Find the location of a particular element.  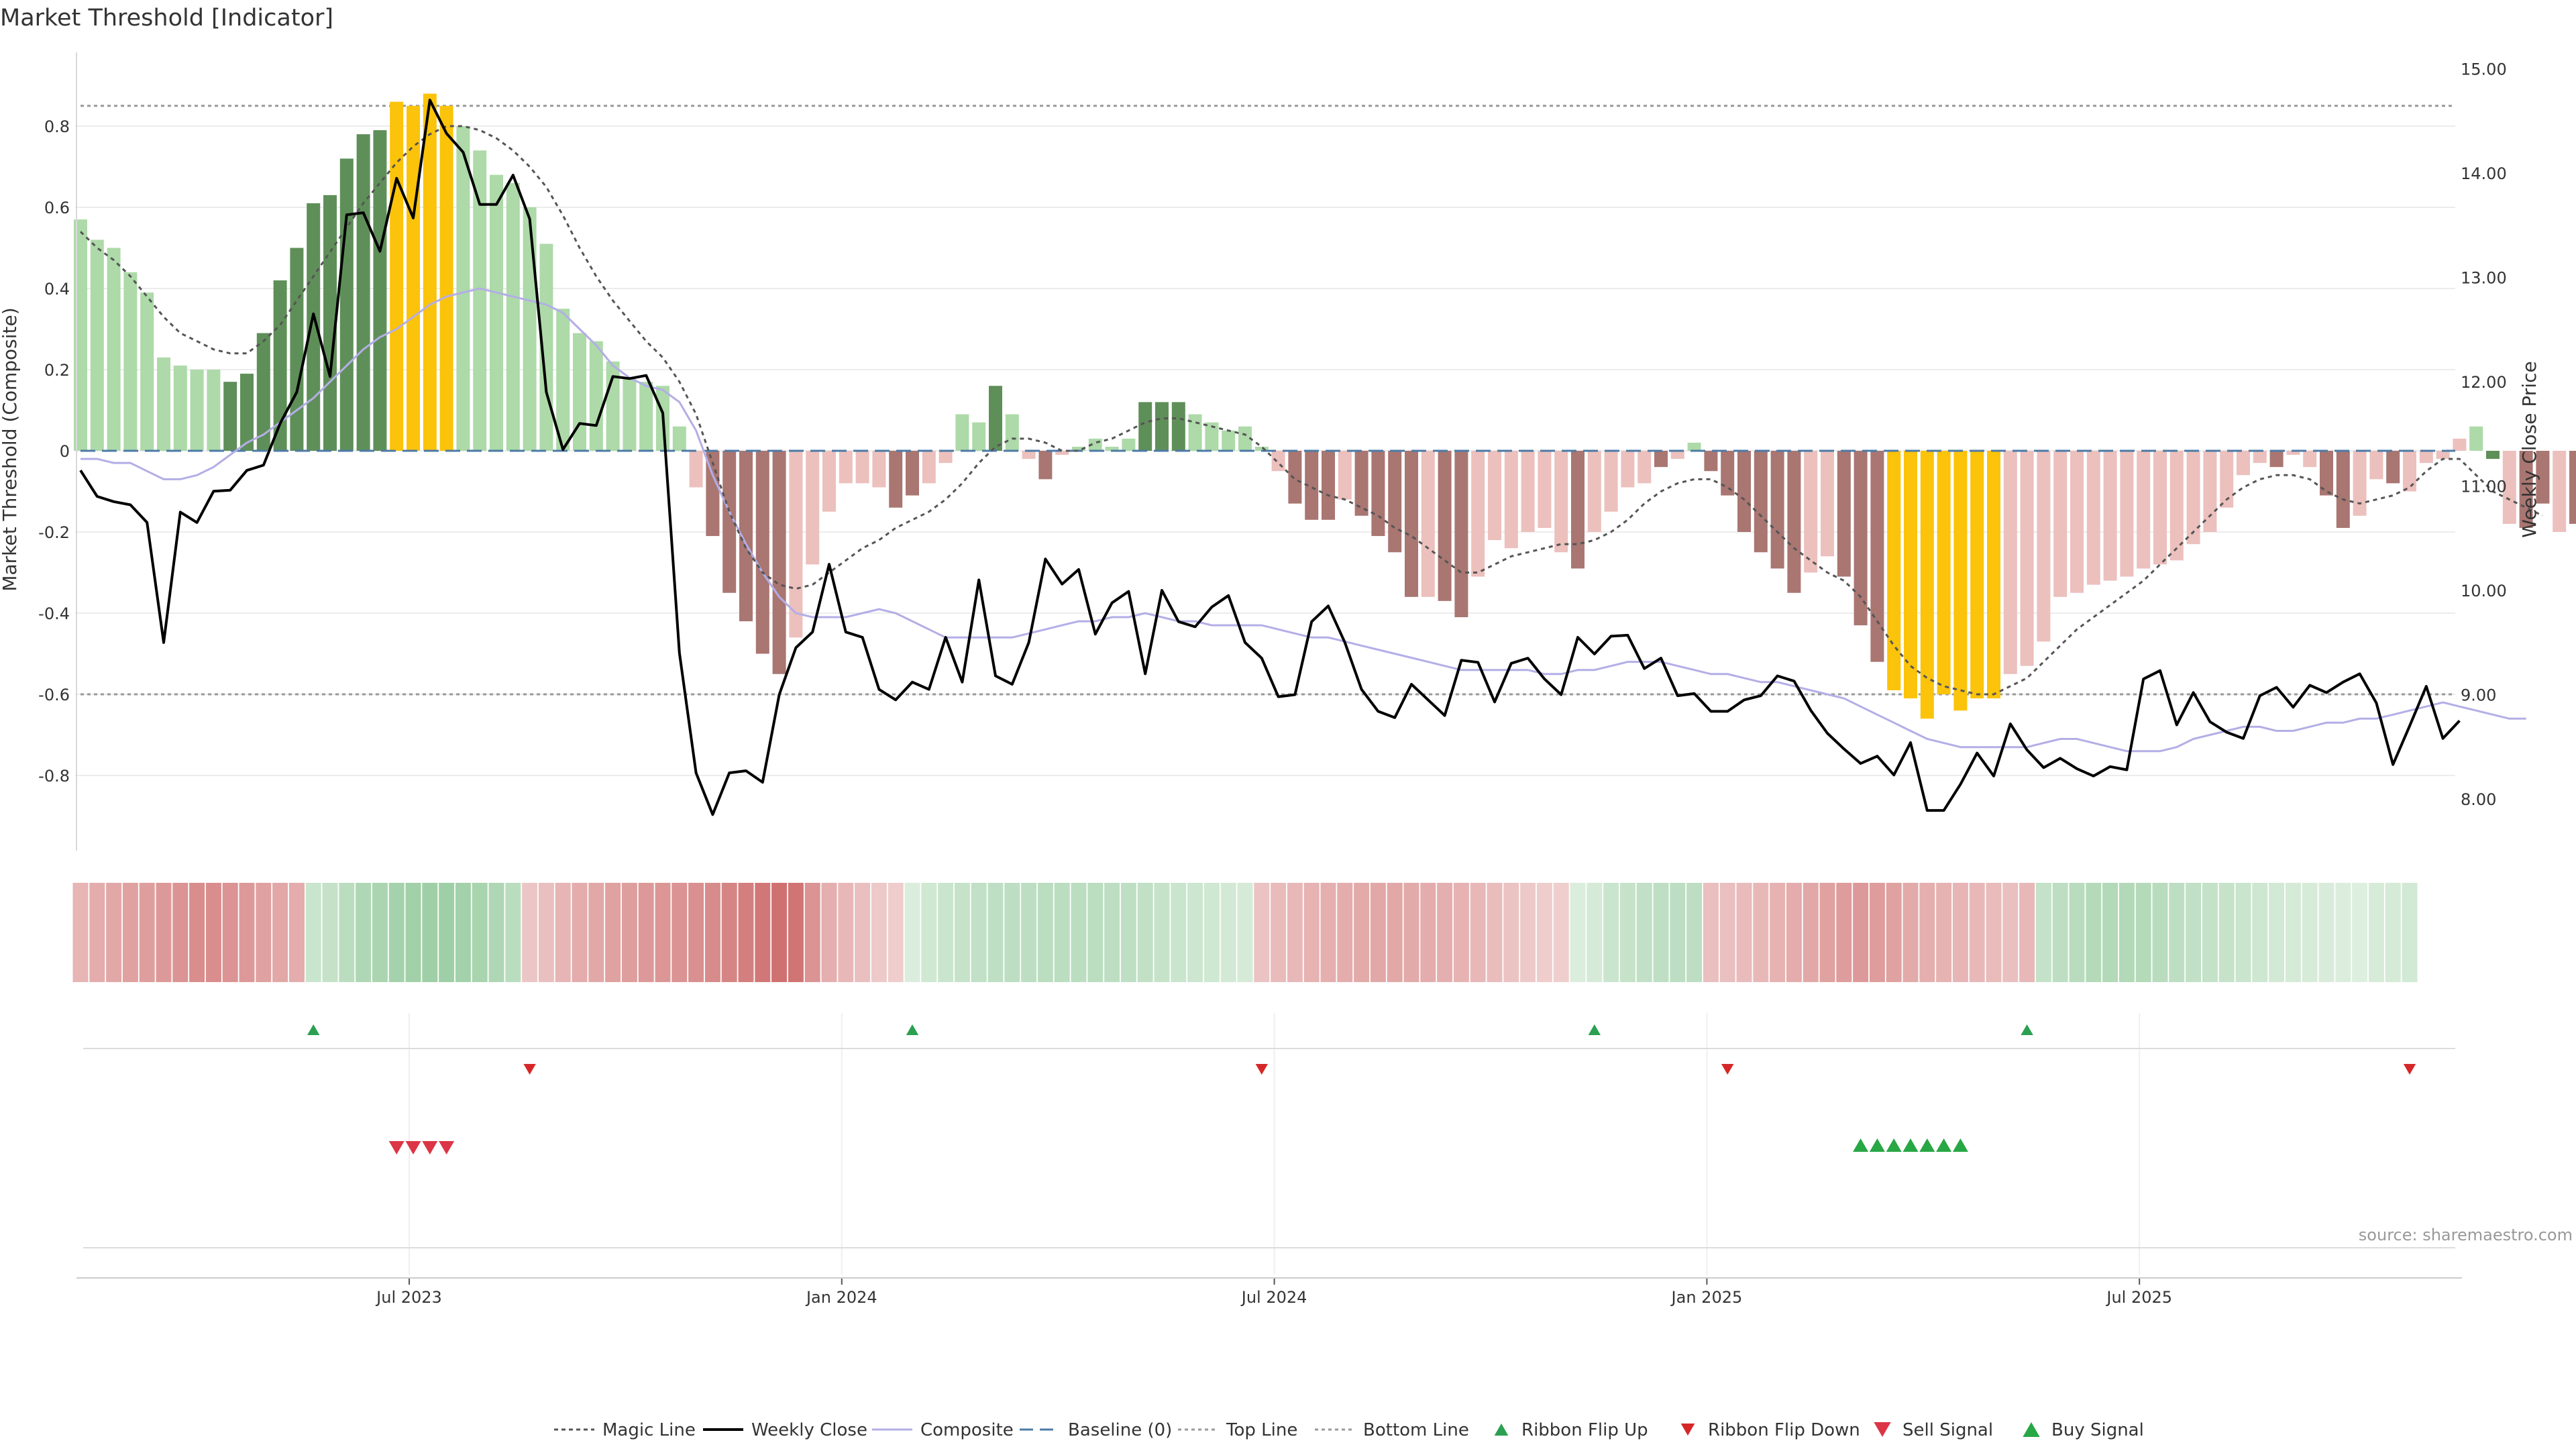

y-tick-label: -0.2 is located at coordinates (54, 532).